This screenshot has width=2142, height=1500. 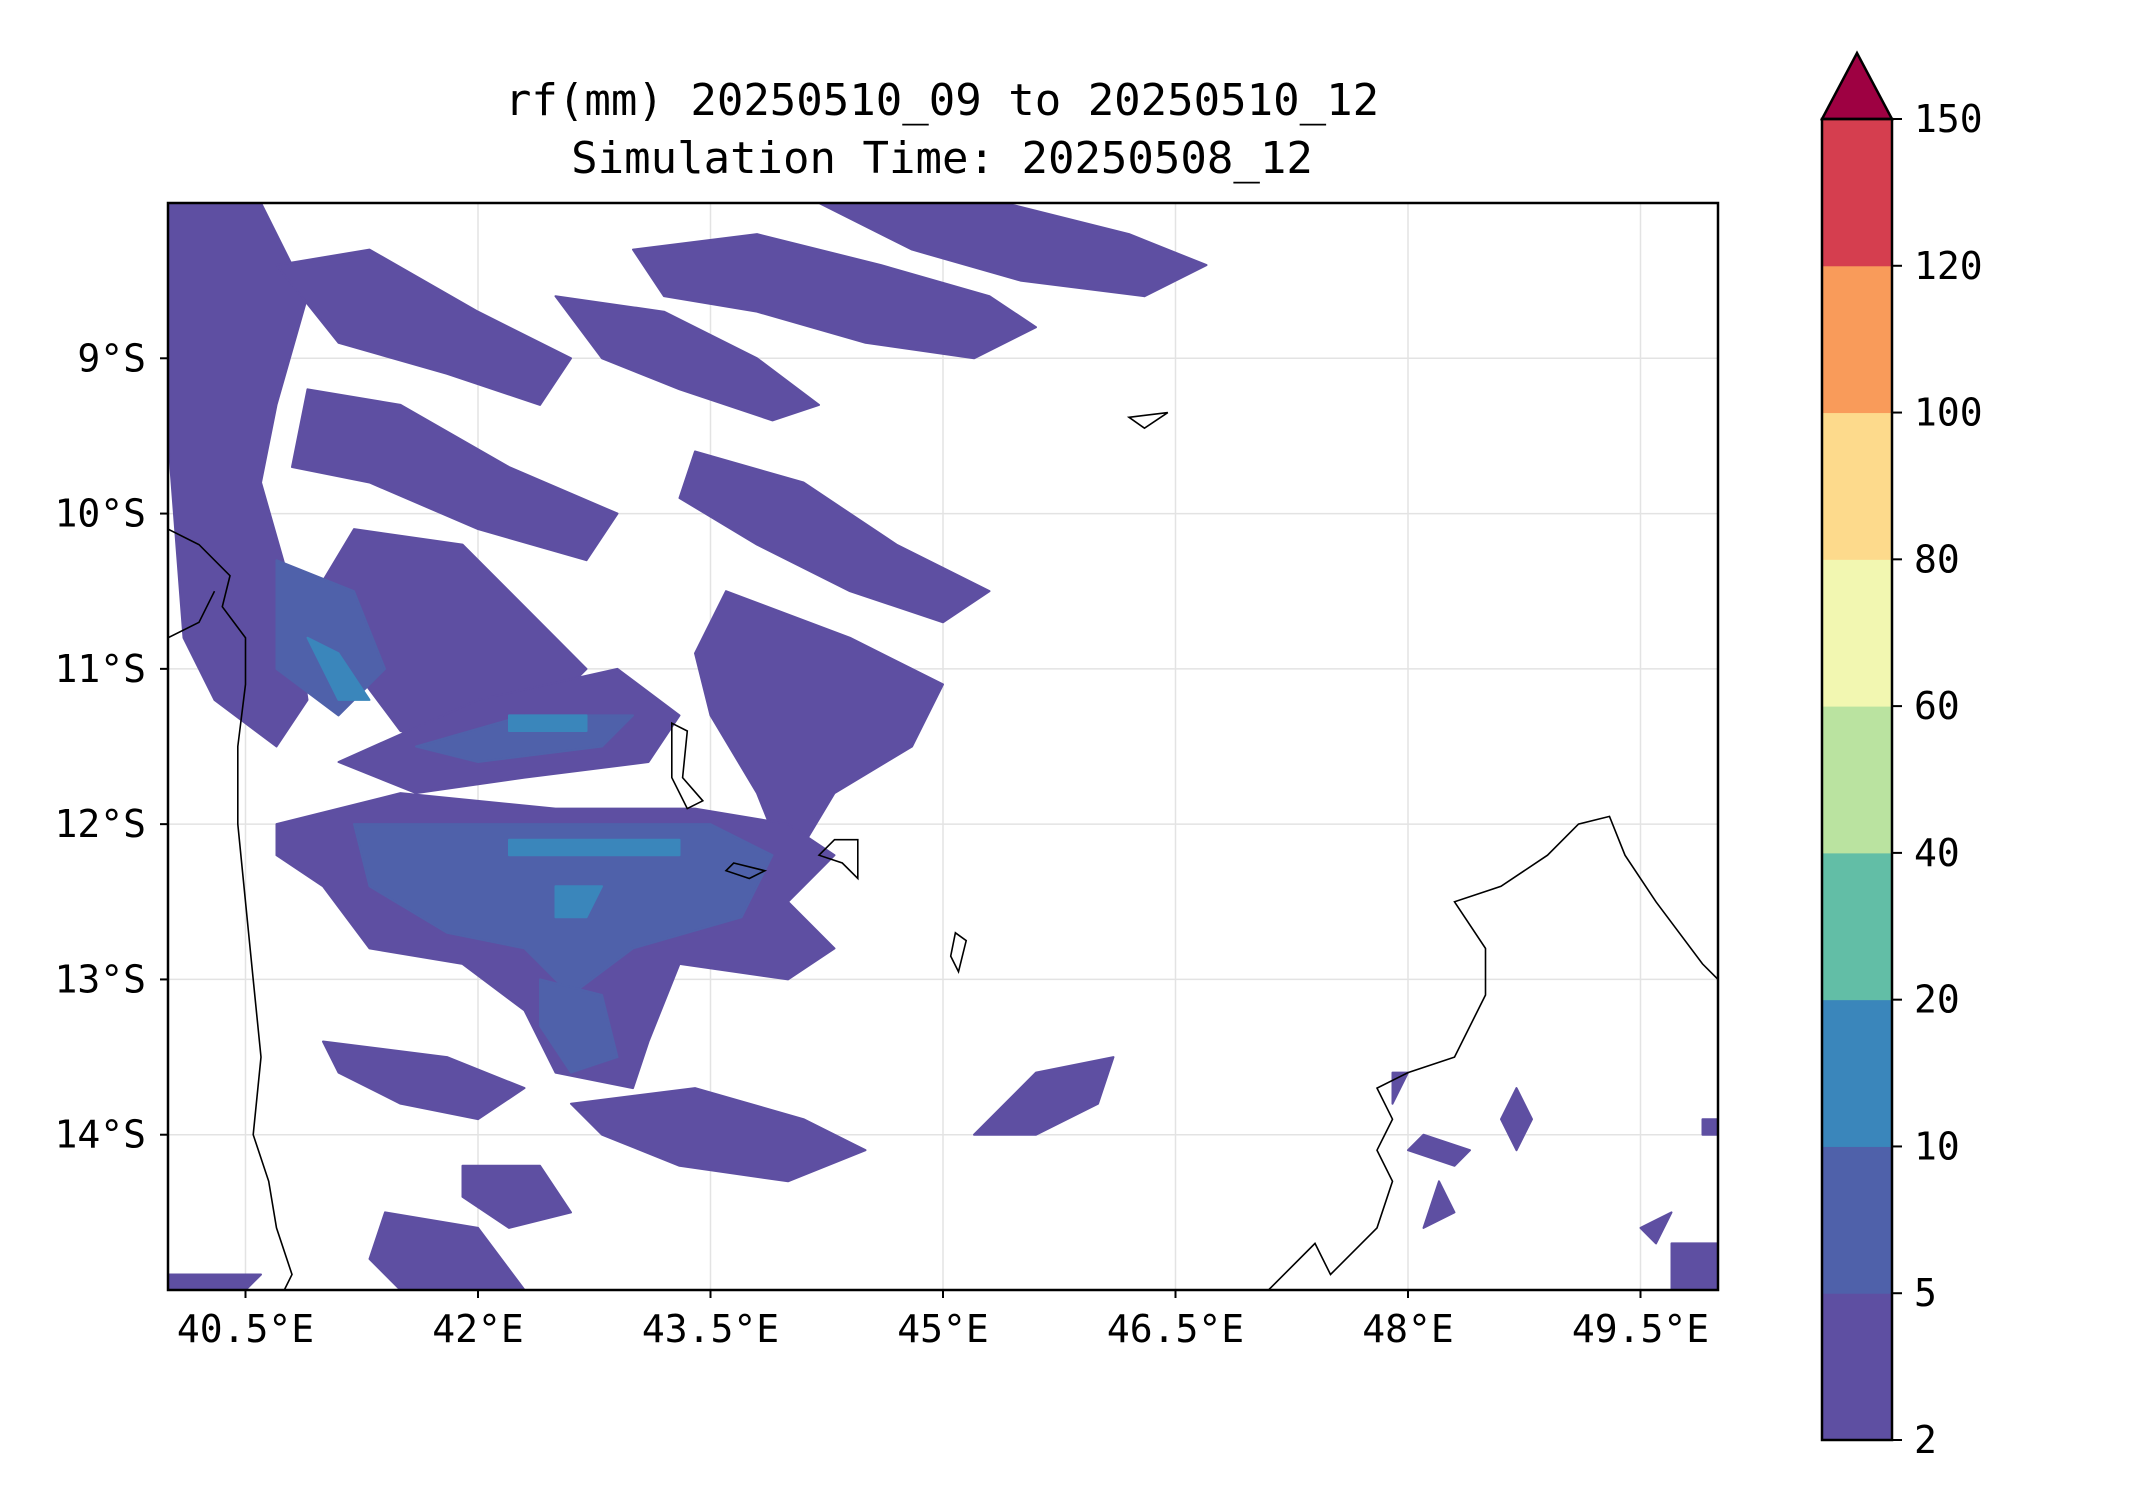 What do you see at coordinates (1901, 756) in the screenshot?
I see `colorbar: 2 5 10 20 40 60 80 100 120 150` at bounding box center [1901, 756].